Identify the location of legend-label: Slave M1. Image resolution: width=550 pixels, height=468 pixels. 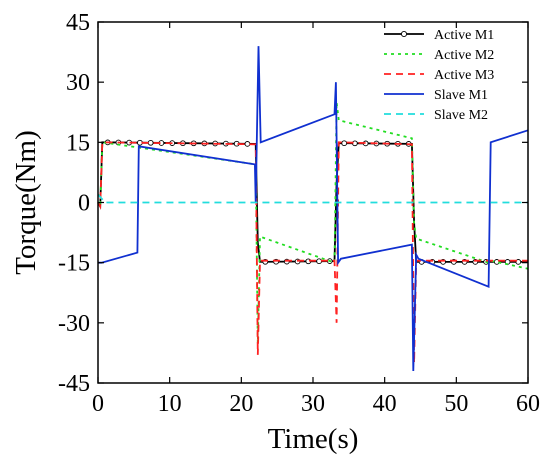
(461, 95).